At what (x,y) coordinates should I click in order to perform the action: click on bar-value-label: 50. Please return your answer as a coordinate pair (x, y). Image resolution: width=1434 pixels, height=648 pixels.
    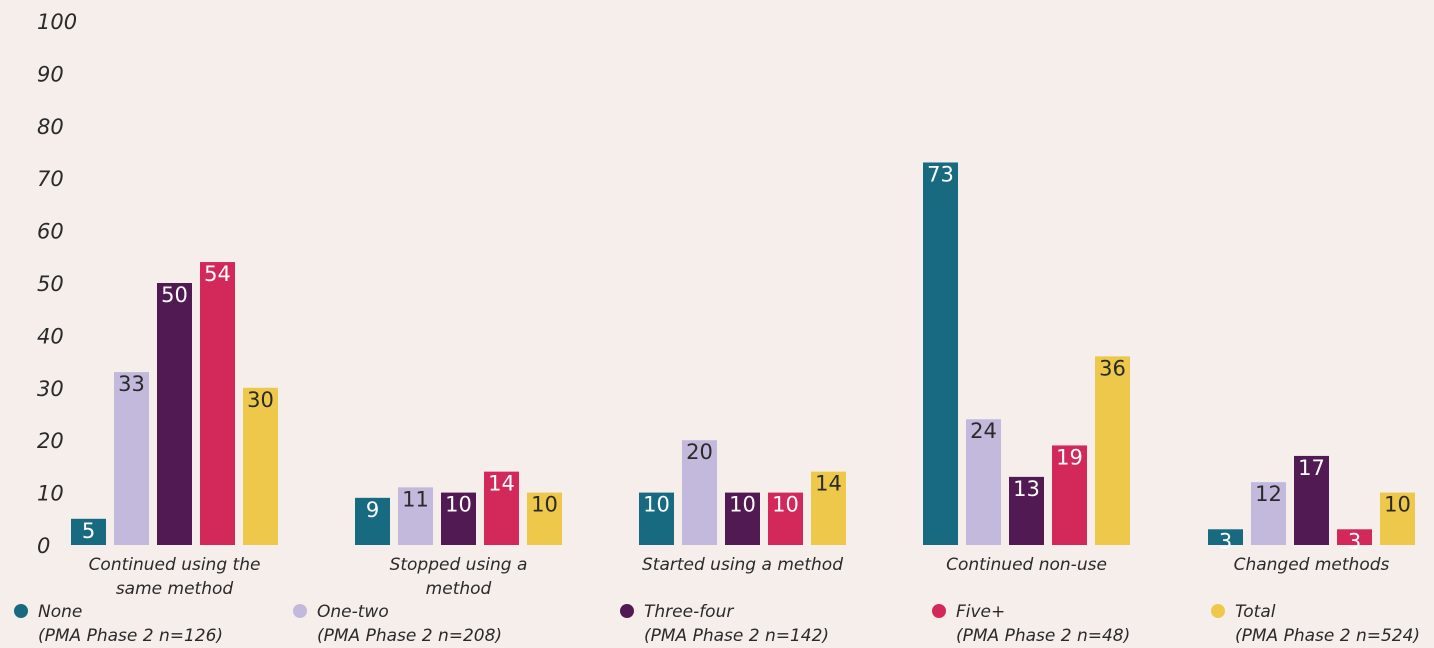
    Looking at the image, I should click on (174, 295).